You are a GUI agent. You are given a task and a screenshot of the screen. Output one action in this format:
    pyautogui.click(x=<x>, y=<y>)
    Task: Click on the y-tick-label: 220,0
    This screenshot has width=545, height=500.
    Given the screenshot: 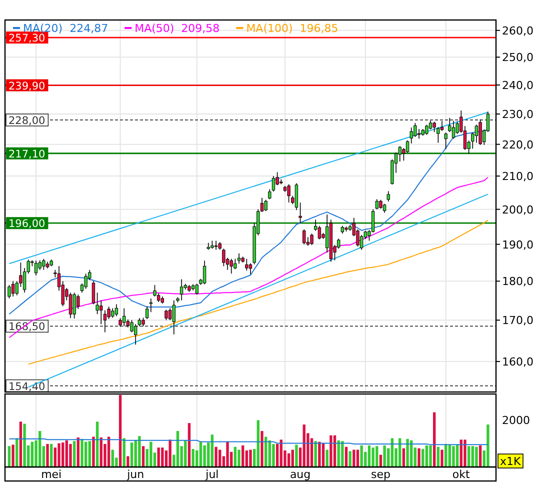 What is the action you would take?
    pyautogui.click(x=518, y=145)
    